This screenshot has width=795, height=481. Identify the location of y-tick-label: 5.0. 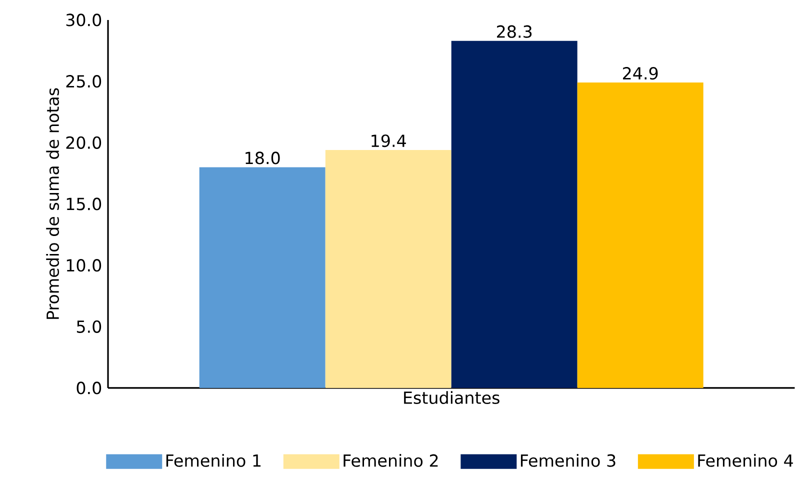
(89, 326).